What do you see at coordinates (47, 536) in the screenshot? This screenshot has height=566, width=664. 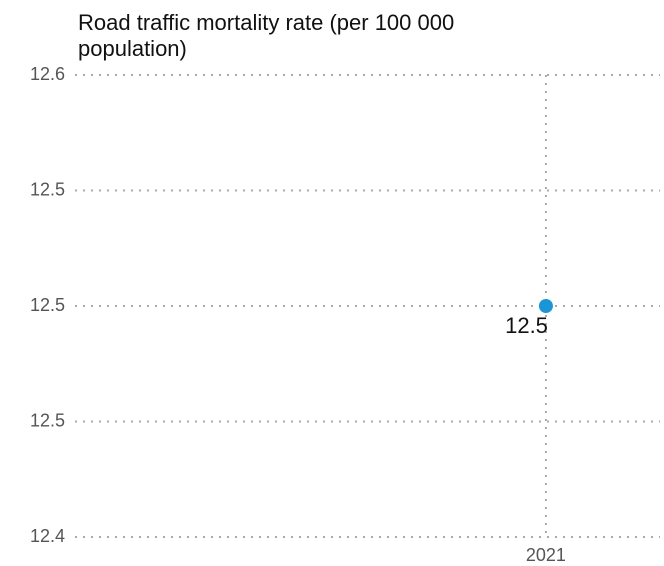 I see `y-tick-label: 12.4` at bounding box center [47, 536].